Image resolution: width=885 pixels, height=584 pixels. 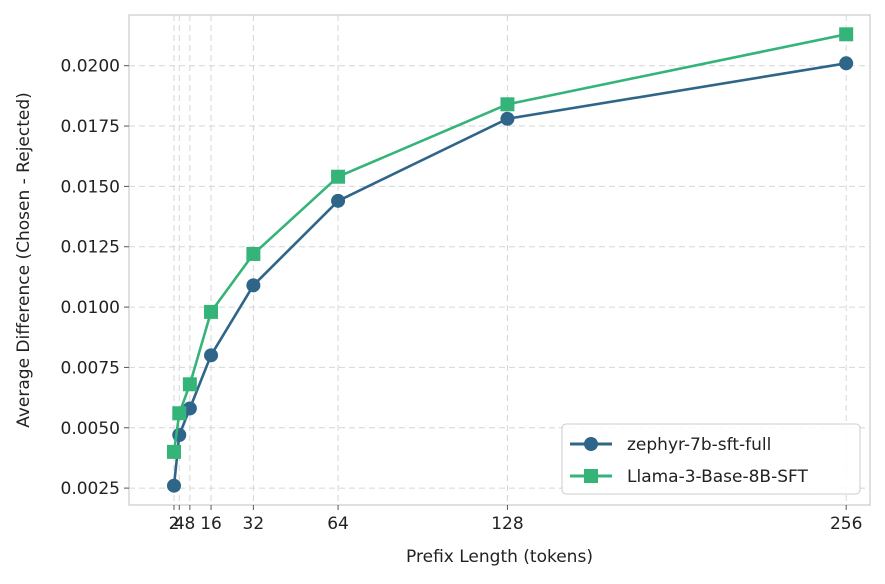 I want to click on legend: zephyr-7b-sft-full Llama-3-Base-8B-SFT, so click(x=711, y=459).